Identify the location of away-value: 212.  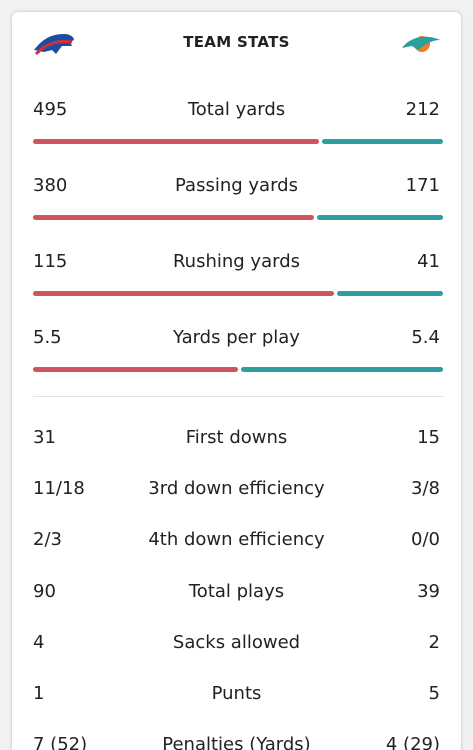
(422, 109).